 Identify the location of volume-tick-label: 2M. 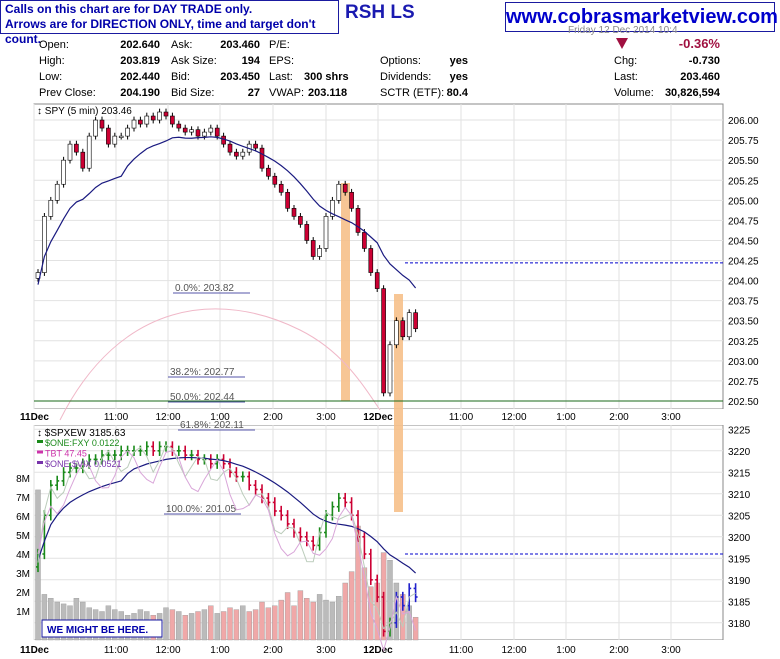
(23, 593).